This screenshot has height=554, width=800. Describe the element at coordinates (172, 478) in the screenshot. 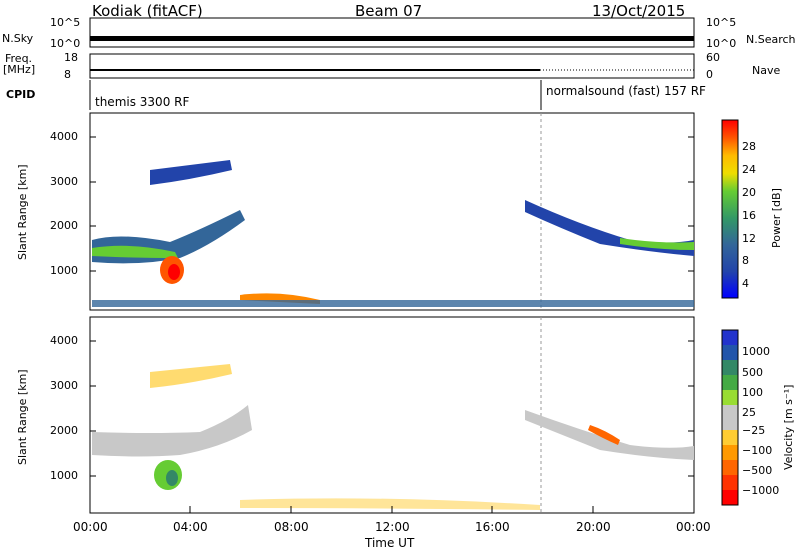

I see `velocity-echo-blob-core` at that location.